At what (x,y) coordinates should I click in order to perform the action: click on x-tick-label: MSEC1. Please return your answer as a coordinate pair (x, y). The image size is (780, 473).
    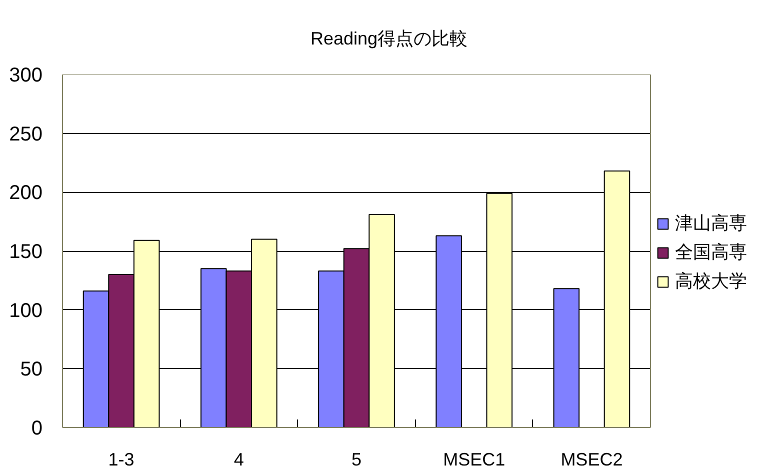
    Looking at the image, I should click on (474, 460).